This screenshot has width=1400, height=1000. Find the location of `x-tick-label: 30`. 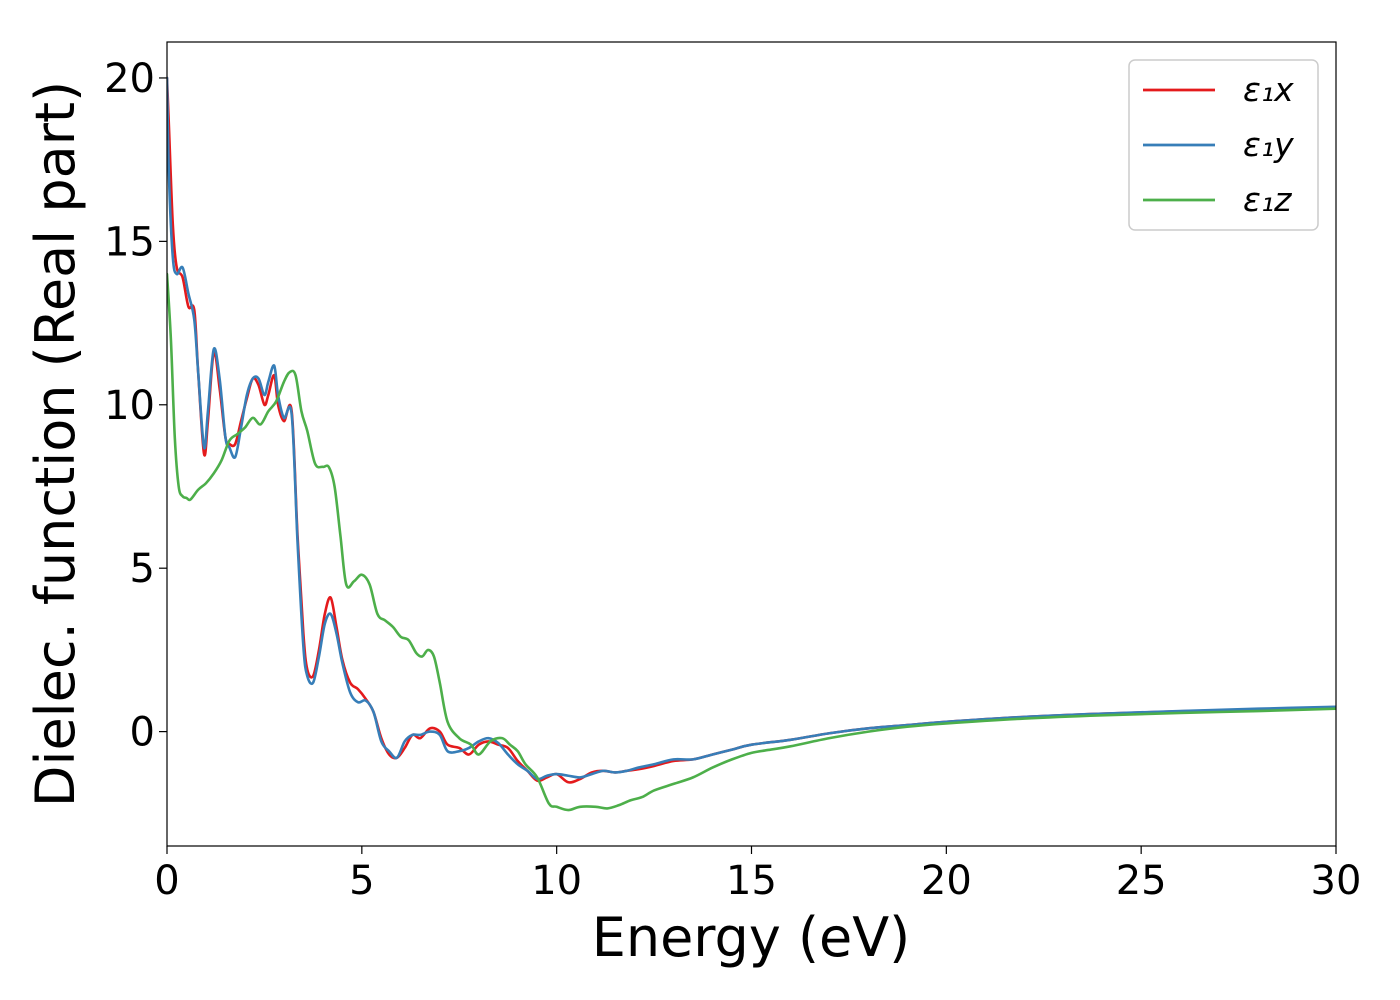

x-tick-label: 30 is located at coordinates (1336, 881).